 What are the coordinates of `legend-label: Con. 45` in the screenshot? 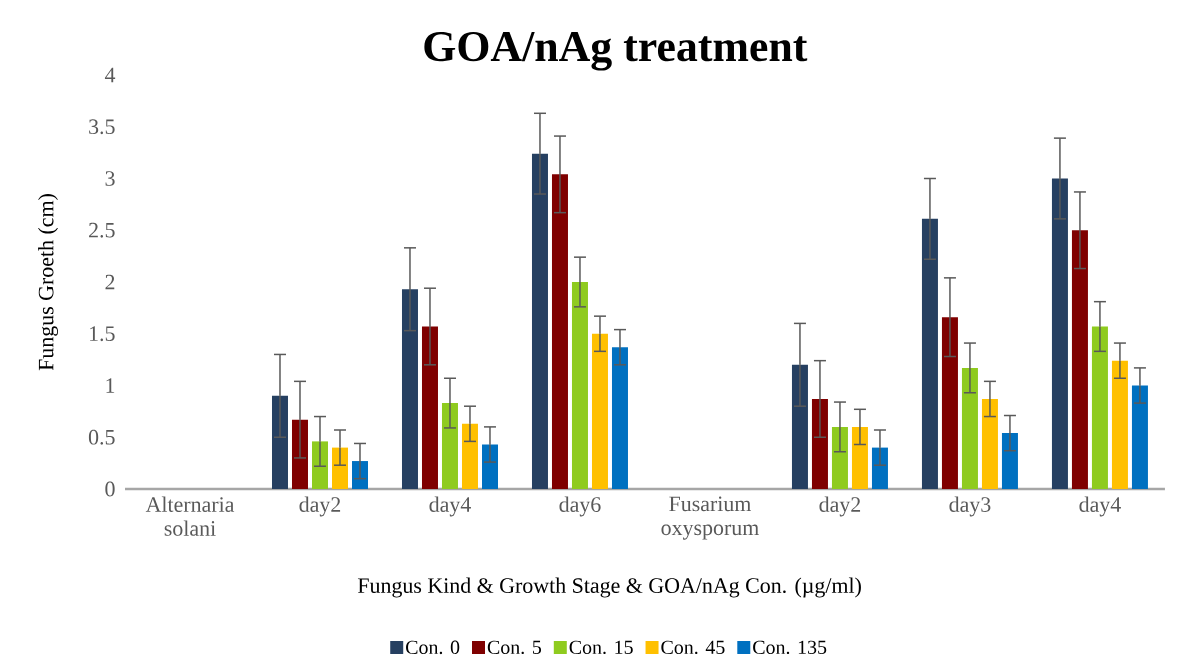 It's located at (693, 647).